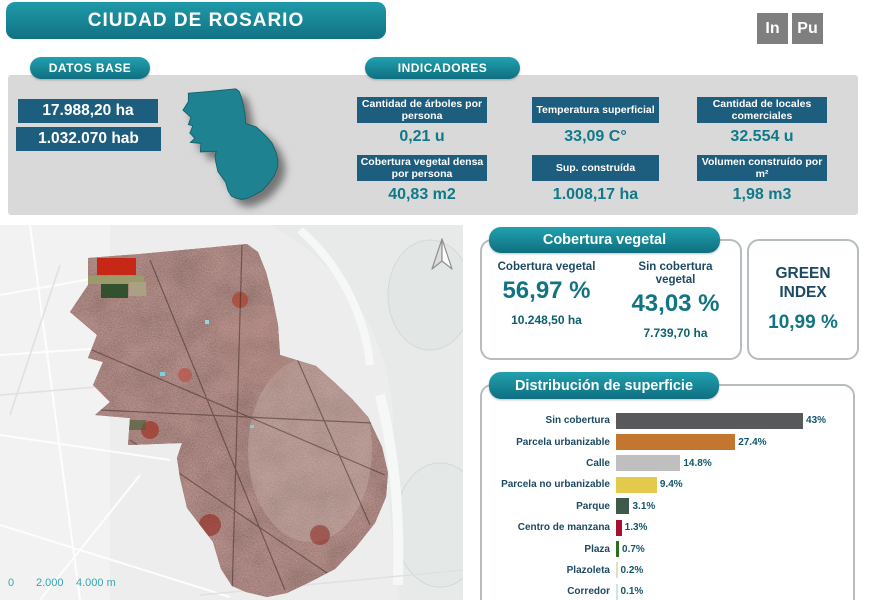 This screenshot has width=876, height=600. I want to click on chart-bar-row: Sin cobertura 43%, so click(667, 420).